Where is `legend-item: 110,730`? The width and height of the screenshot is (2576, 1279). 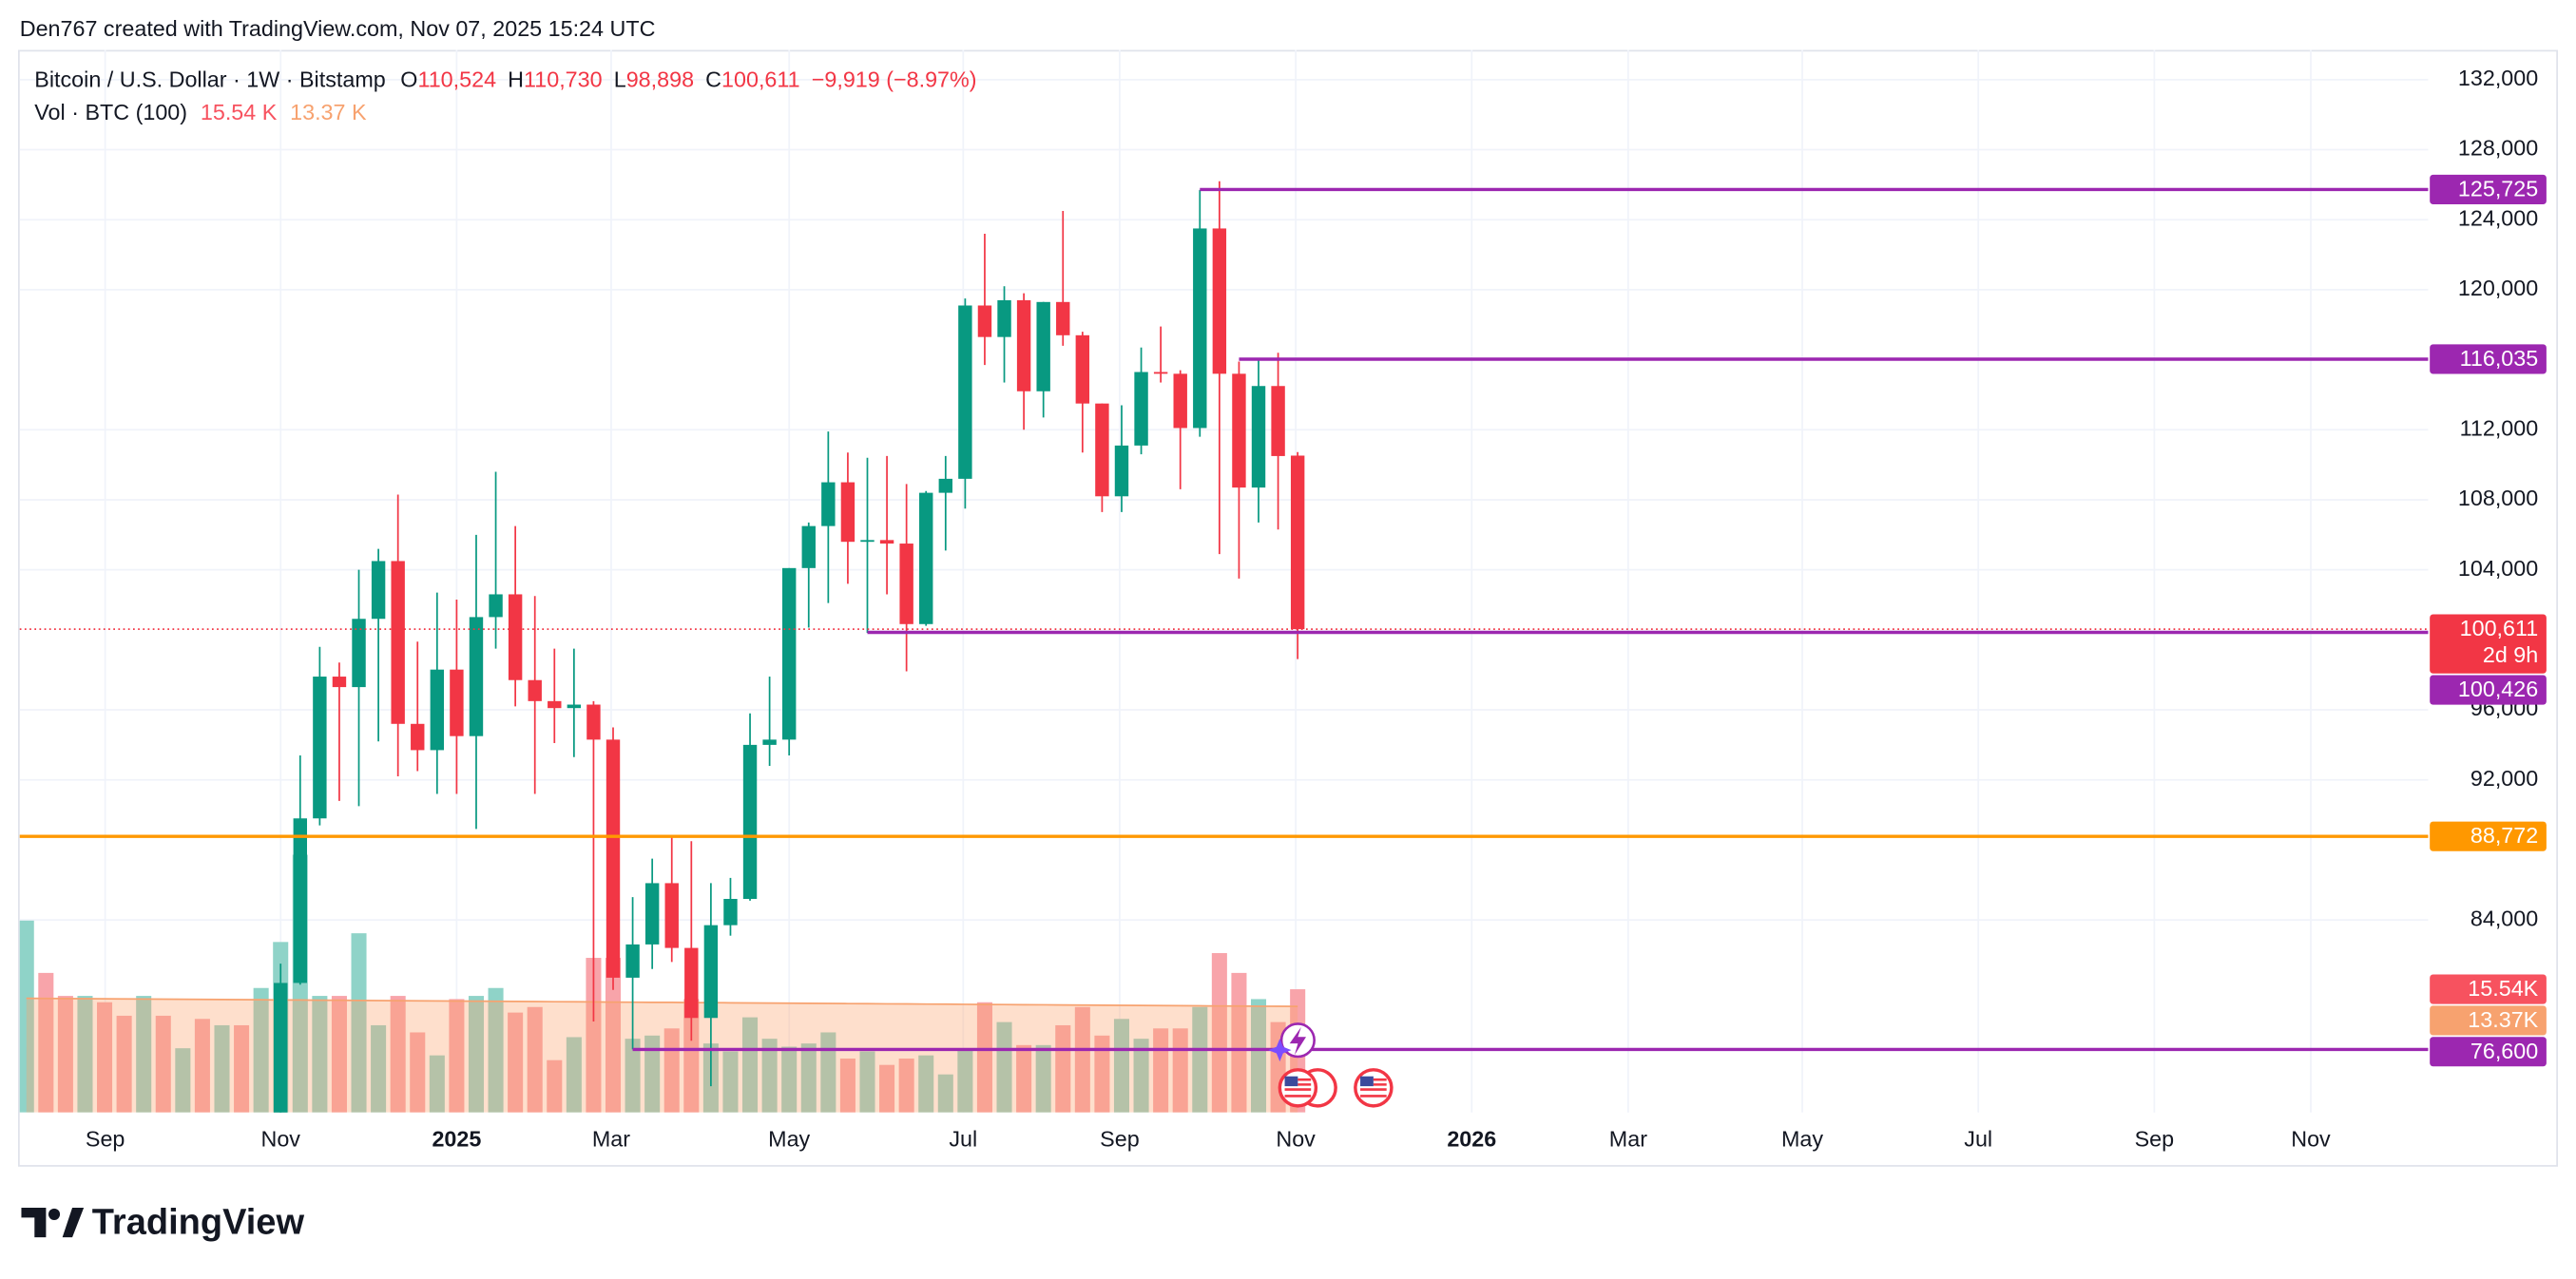
legend-item: 110,730 is located at coordinates (563, 79).